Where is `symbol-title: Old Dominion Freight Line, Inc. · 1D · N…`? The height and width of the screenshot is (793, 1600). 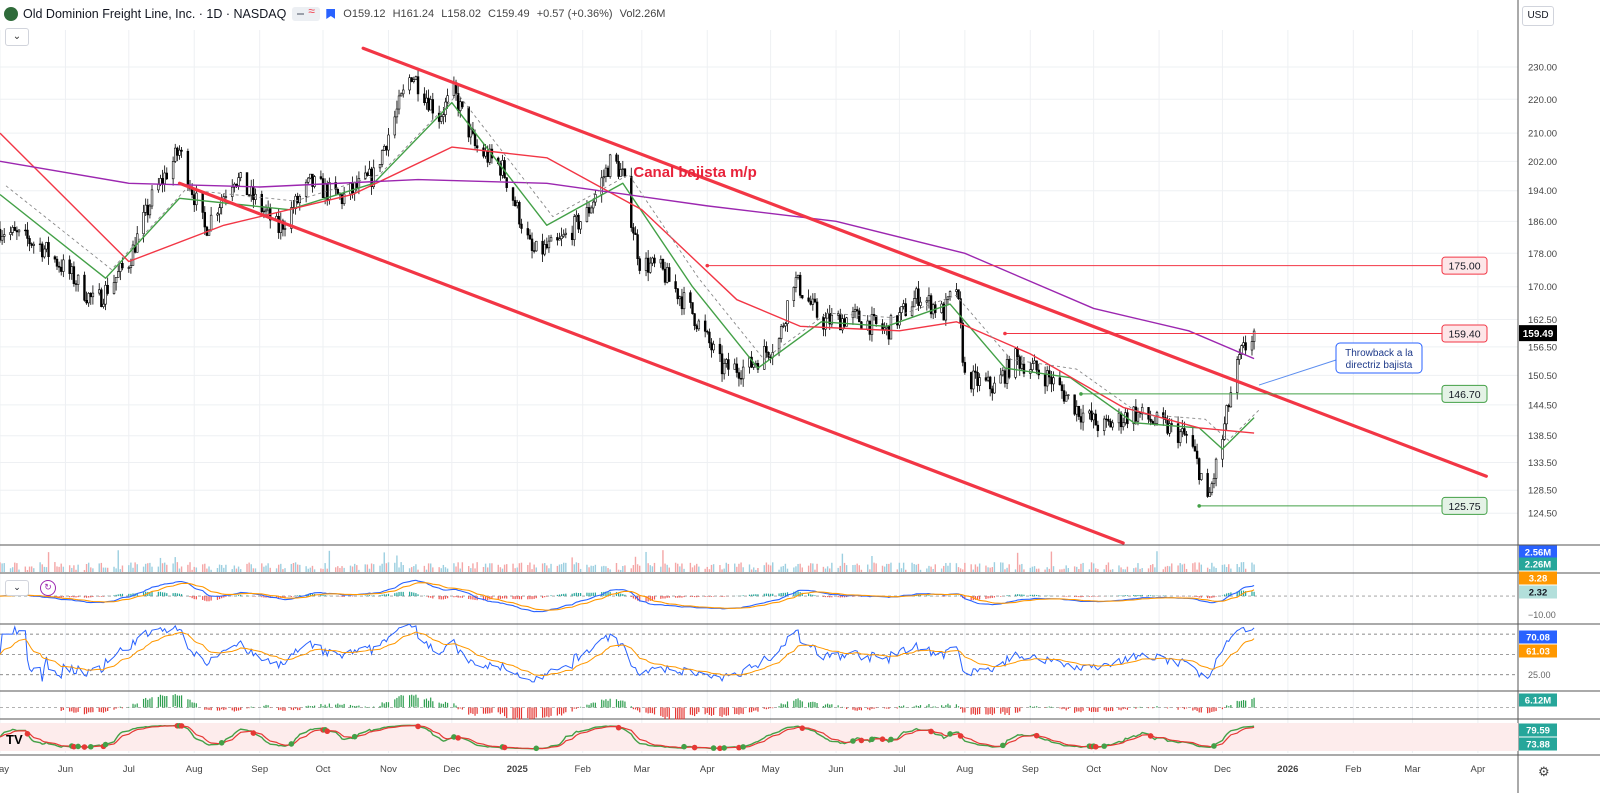 symbol-title: Old Dominion Freight Line, Inc. · 1D · N… is located at coordinates (155, 14).